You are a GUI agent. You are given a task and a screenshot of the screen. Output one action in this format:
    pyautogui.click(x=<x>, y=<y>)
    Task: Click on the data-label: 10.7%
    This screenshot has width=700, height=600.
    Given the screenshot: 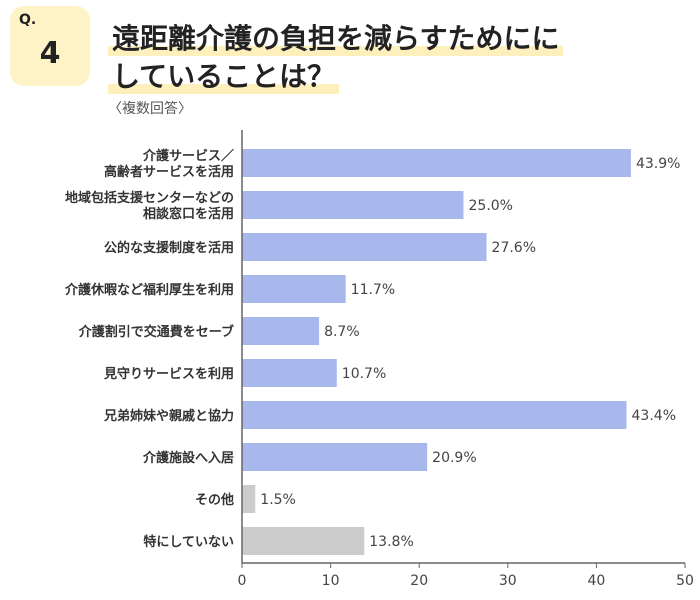 What is the action you would take?
    pyautogui.click(x=364, y=374)
    